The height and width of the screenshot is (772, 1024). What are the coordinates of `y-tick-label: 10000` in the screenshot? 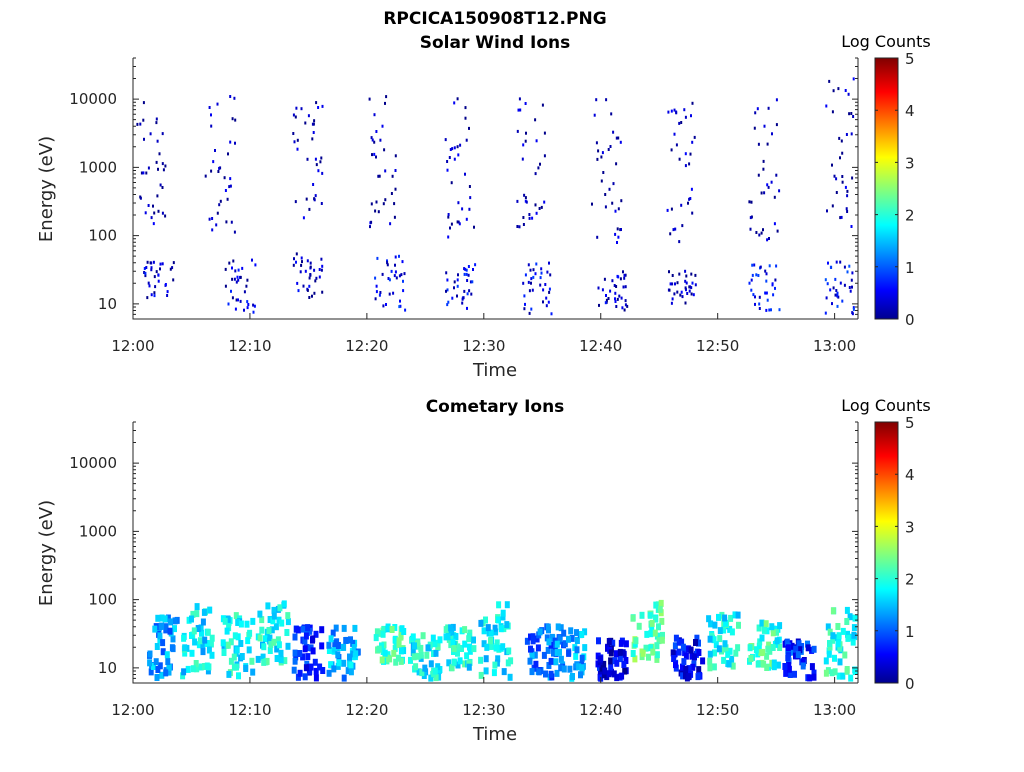 It's located at (93, 99).